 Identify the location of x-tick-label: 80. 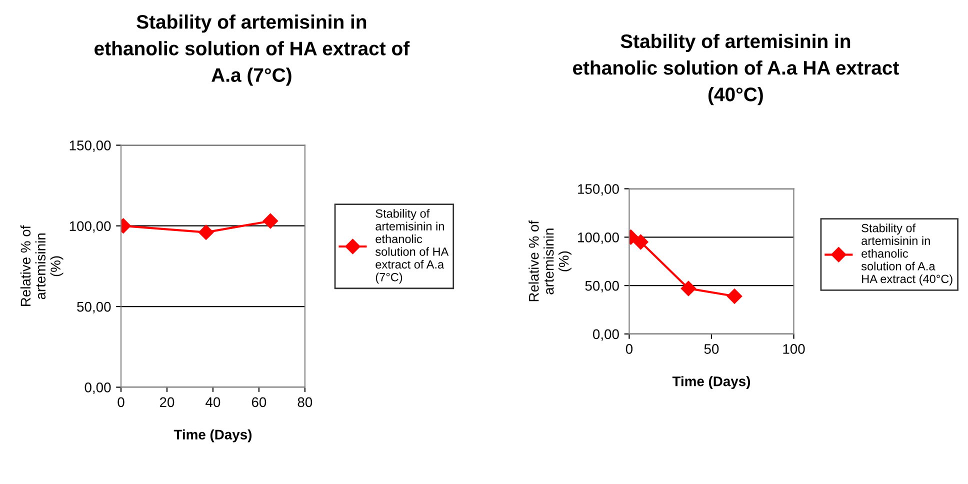
(305, 402).